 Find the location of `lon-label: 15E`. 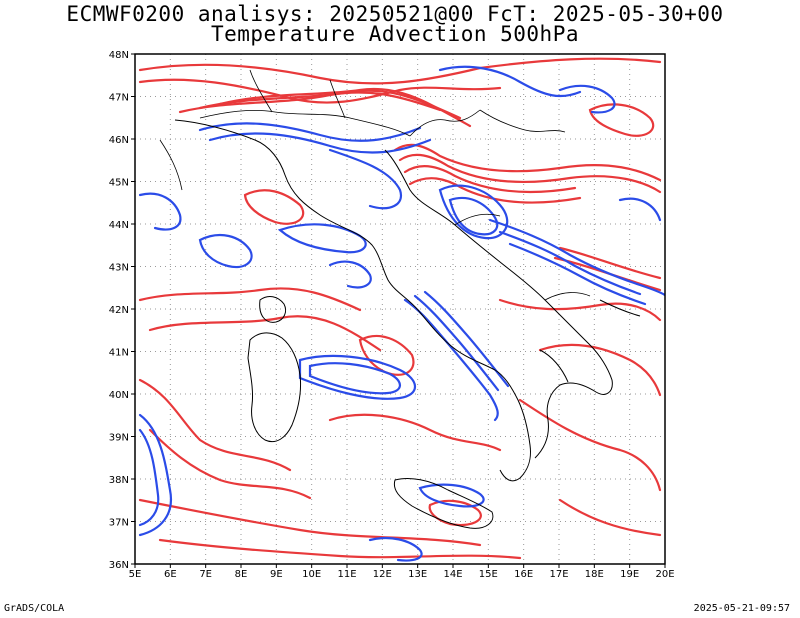

lon-label: 15E is located at coordinates (488, 574).